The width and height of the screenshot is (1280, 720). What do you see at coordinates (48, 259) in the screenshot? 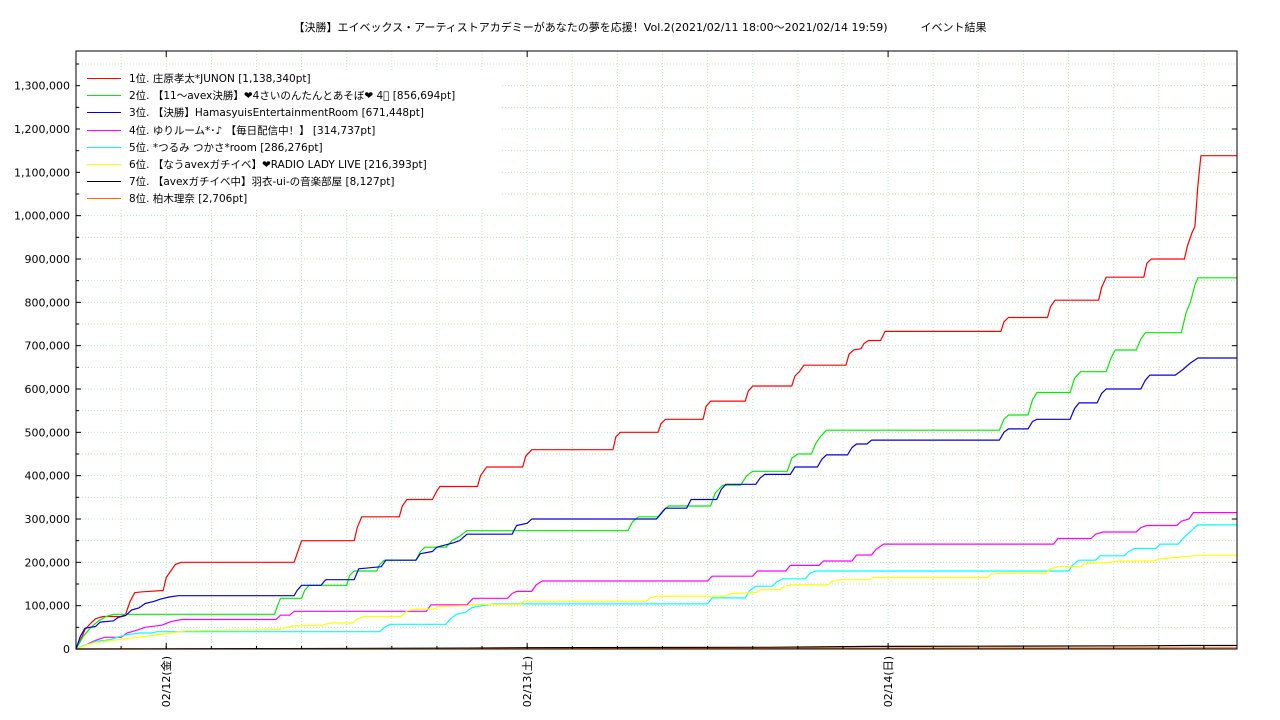
I see `y-tick-label: 900,000` at bounding box center [48, 259].